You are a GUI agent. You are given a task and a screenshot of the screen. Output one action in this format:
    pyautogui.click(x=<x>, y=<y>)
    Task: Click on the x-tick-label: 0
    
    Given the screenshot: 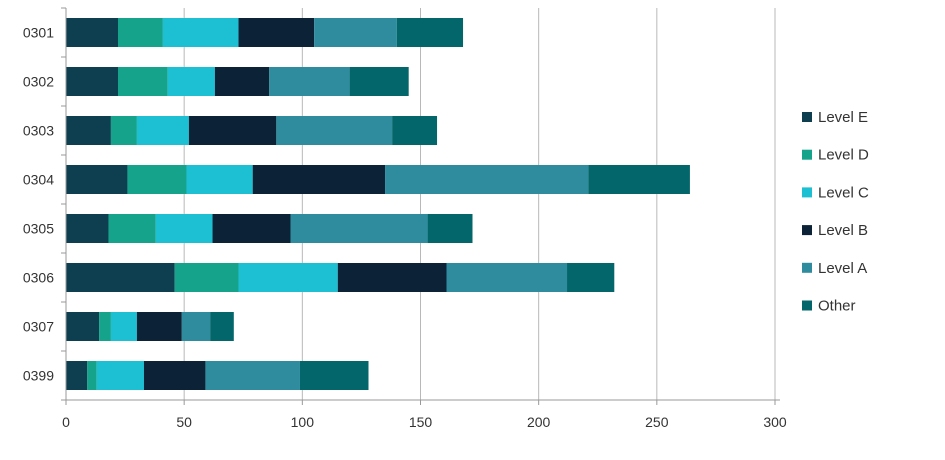 What is the action you would take?
    pyautogui.click(x=66, y=422)
    